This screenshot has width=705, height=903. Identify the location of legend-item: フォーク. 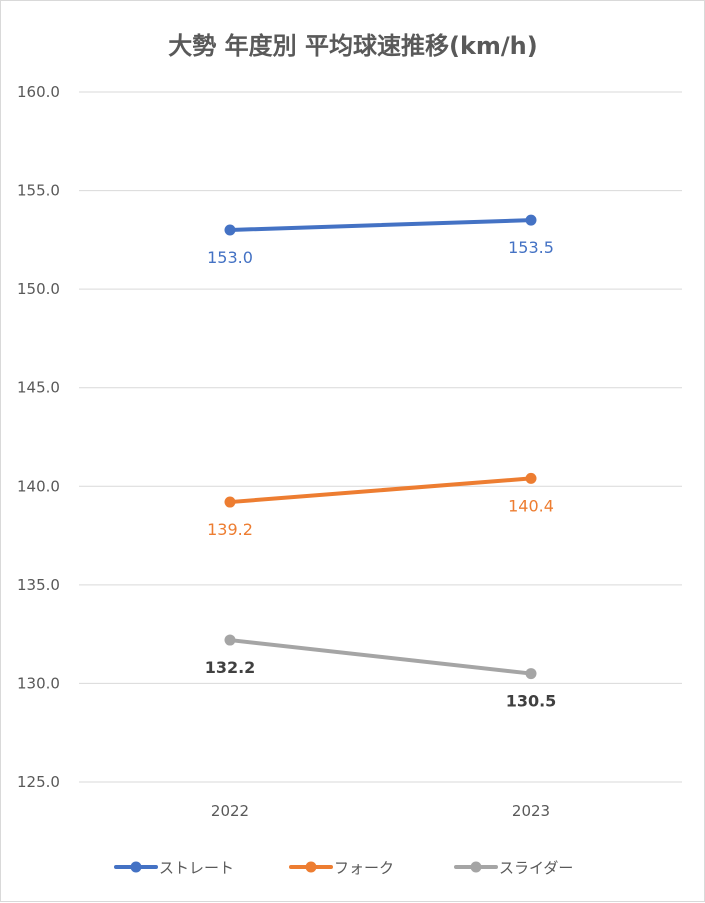
(341, 868).